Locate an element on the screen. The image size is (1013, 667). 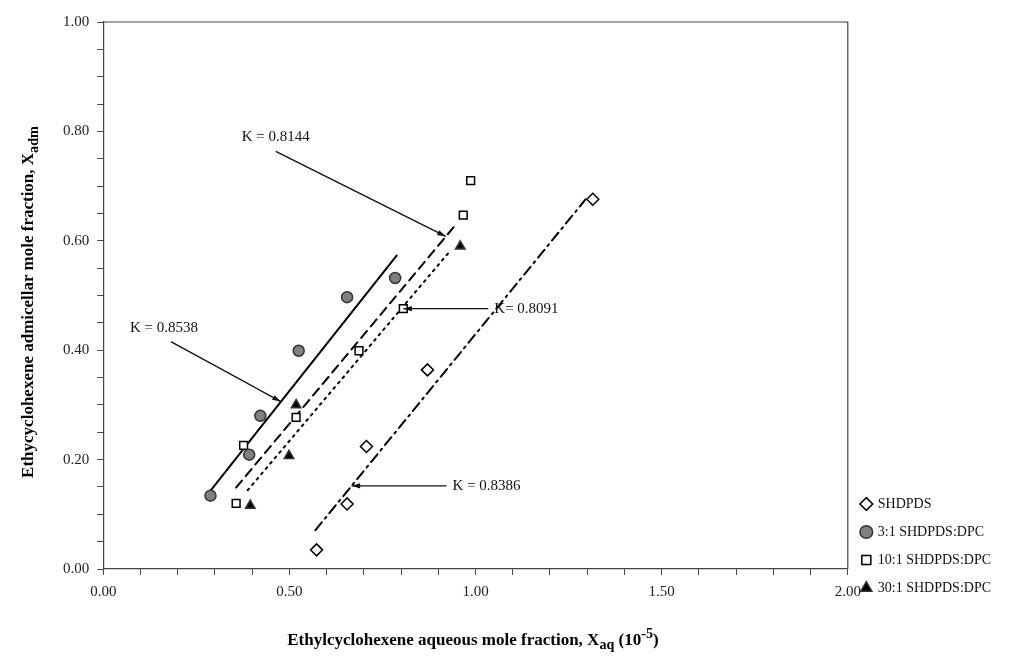
x-axis-title: Ethylcyclohexene aqueous mole fraction, X$_{aq}$ (10$^{-5}$) is located at coordinates (473, 639).